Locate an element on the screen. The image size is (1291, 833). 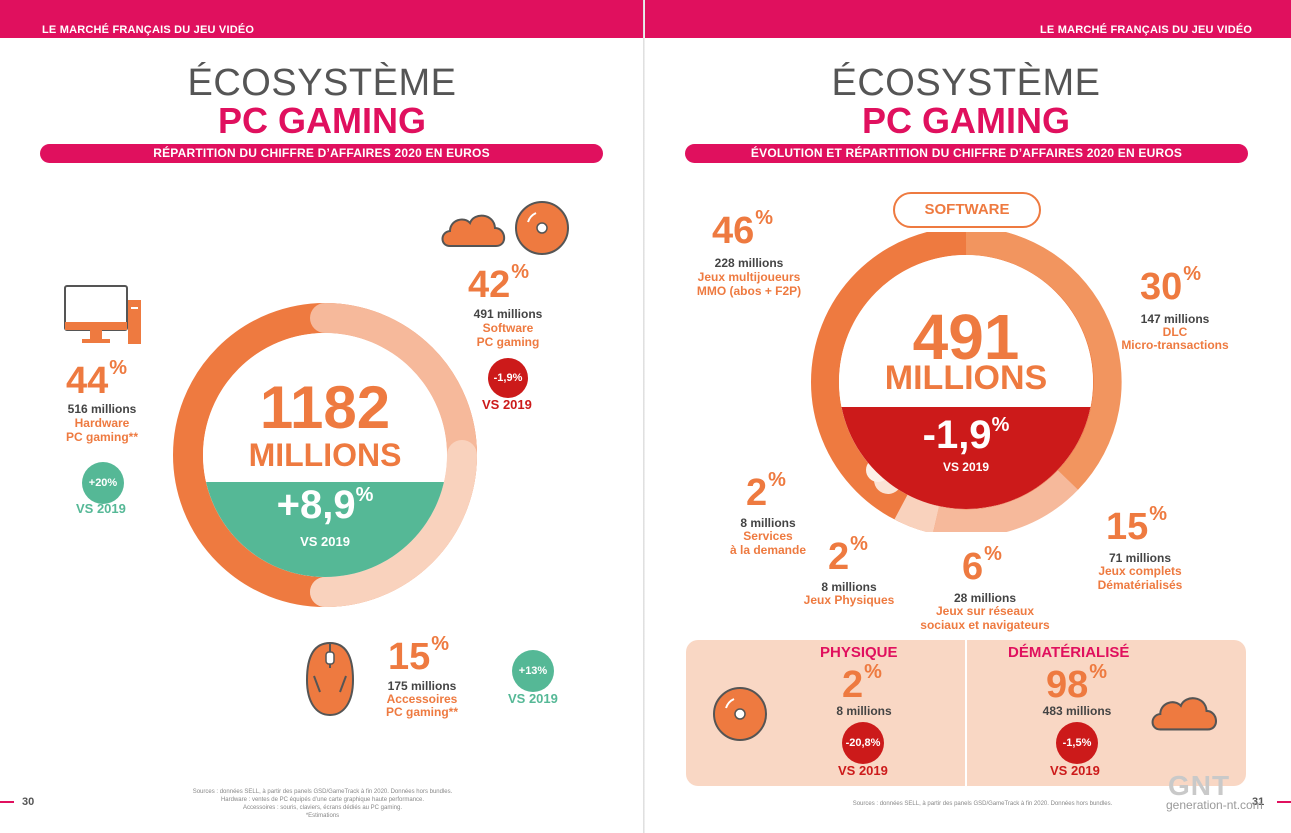
right-center-change: -1,9% is located at coordinates (966, 435).